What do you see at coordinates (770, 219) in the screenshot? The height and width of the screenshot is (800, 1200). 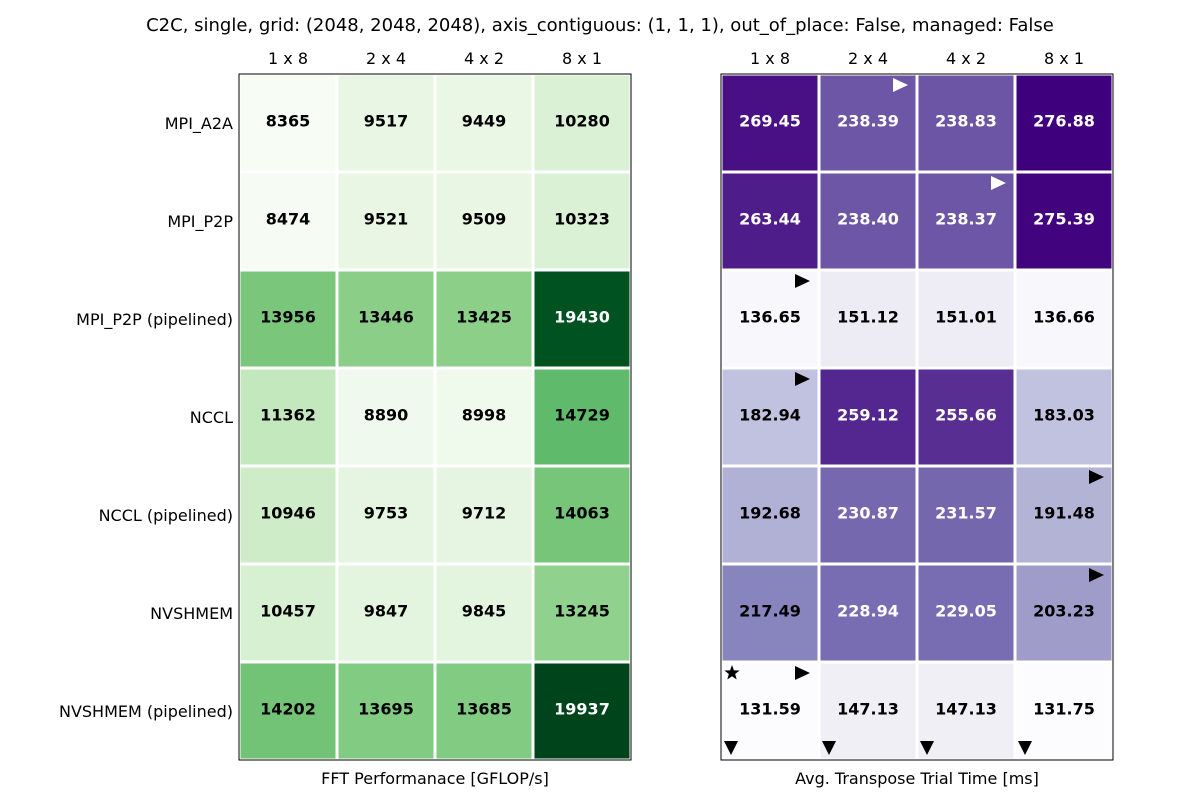 I see `cell-value-label: 263.44` at bounding box center [770, 219].